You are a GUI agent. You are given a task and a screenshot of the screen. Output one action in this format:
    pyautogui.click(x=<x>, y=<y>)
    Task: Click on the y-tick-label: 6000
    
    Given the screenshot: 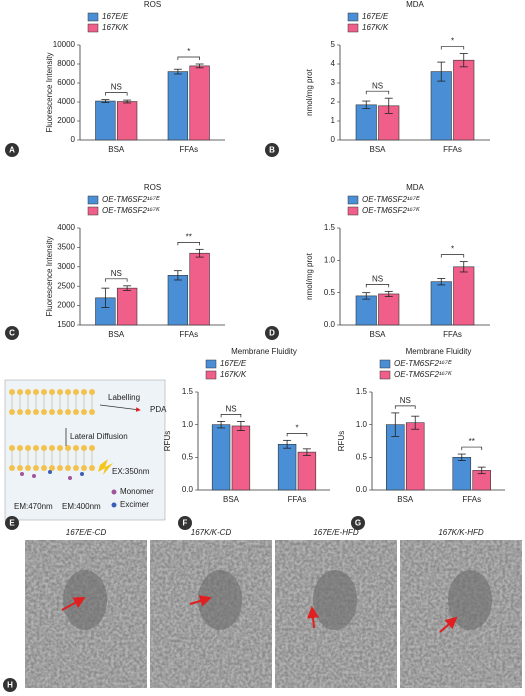 What is the action you would take?
    pyautogui.click(x=66, y=82)
    